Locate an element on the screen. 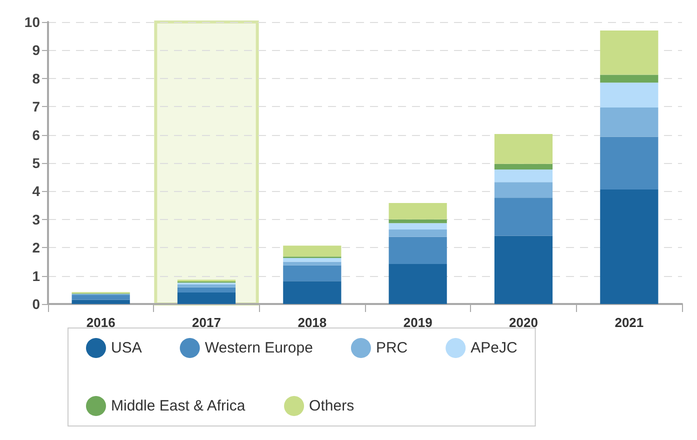 Image resolution: width=697 pixels, height=440 pixels. y-tick-label: 0 is located at coordinates (36, 304).